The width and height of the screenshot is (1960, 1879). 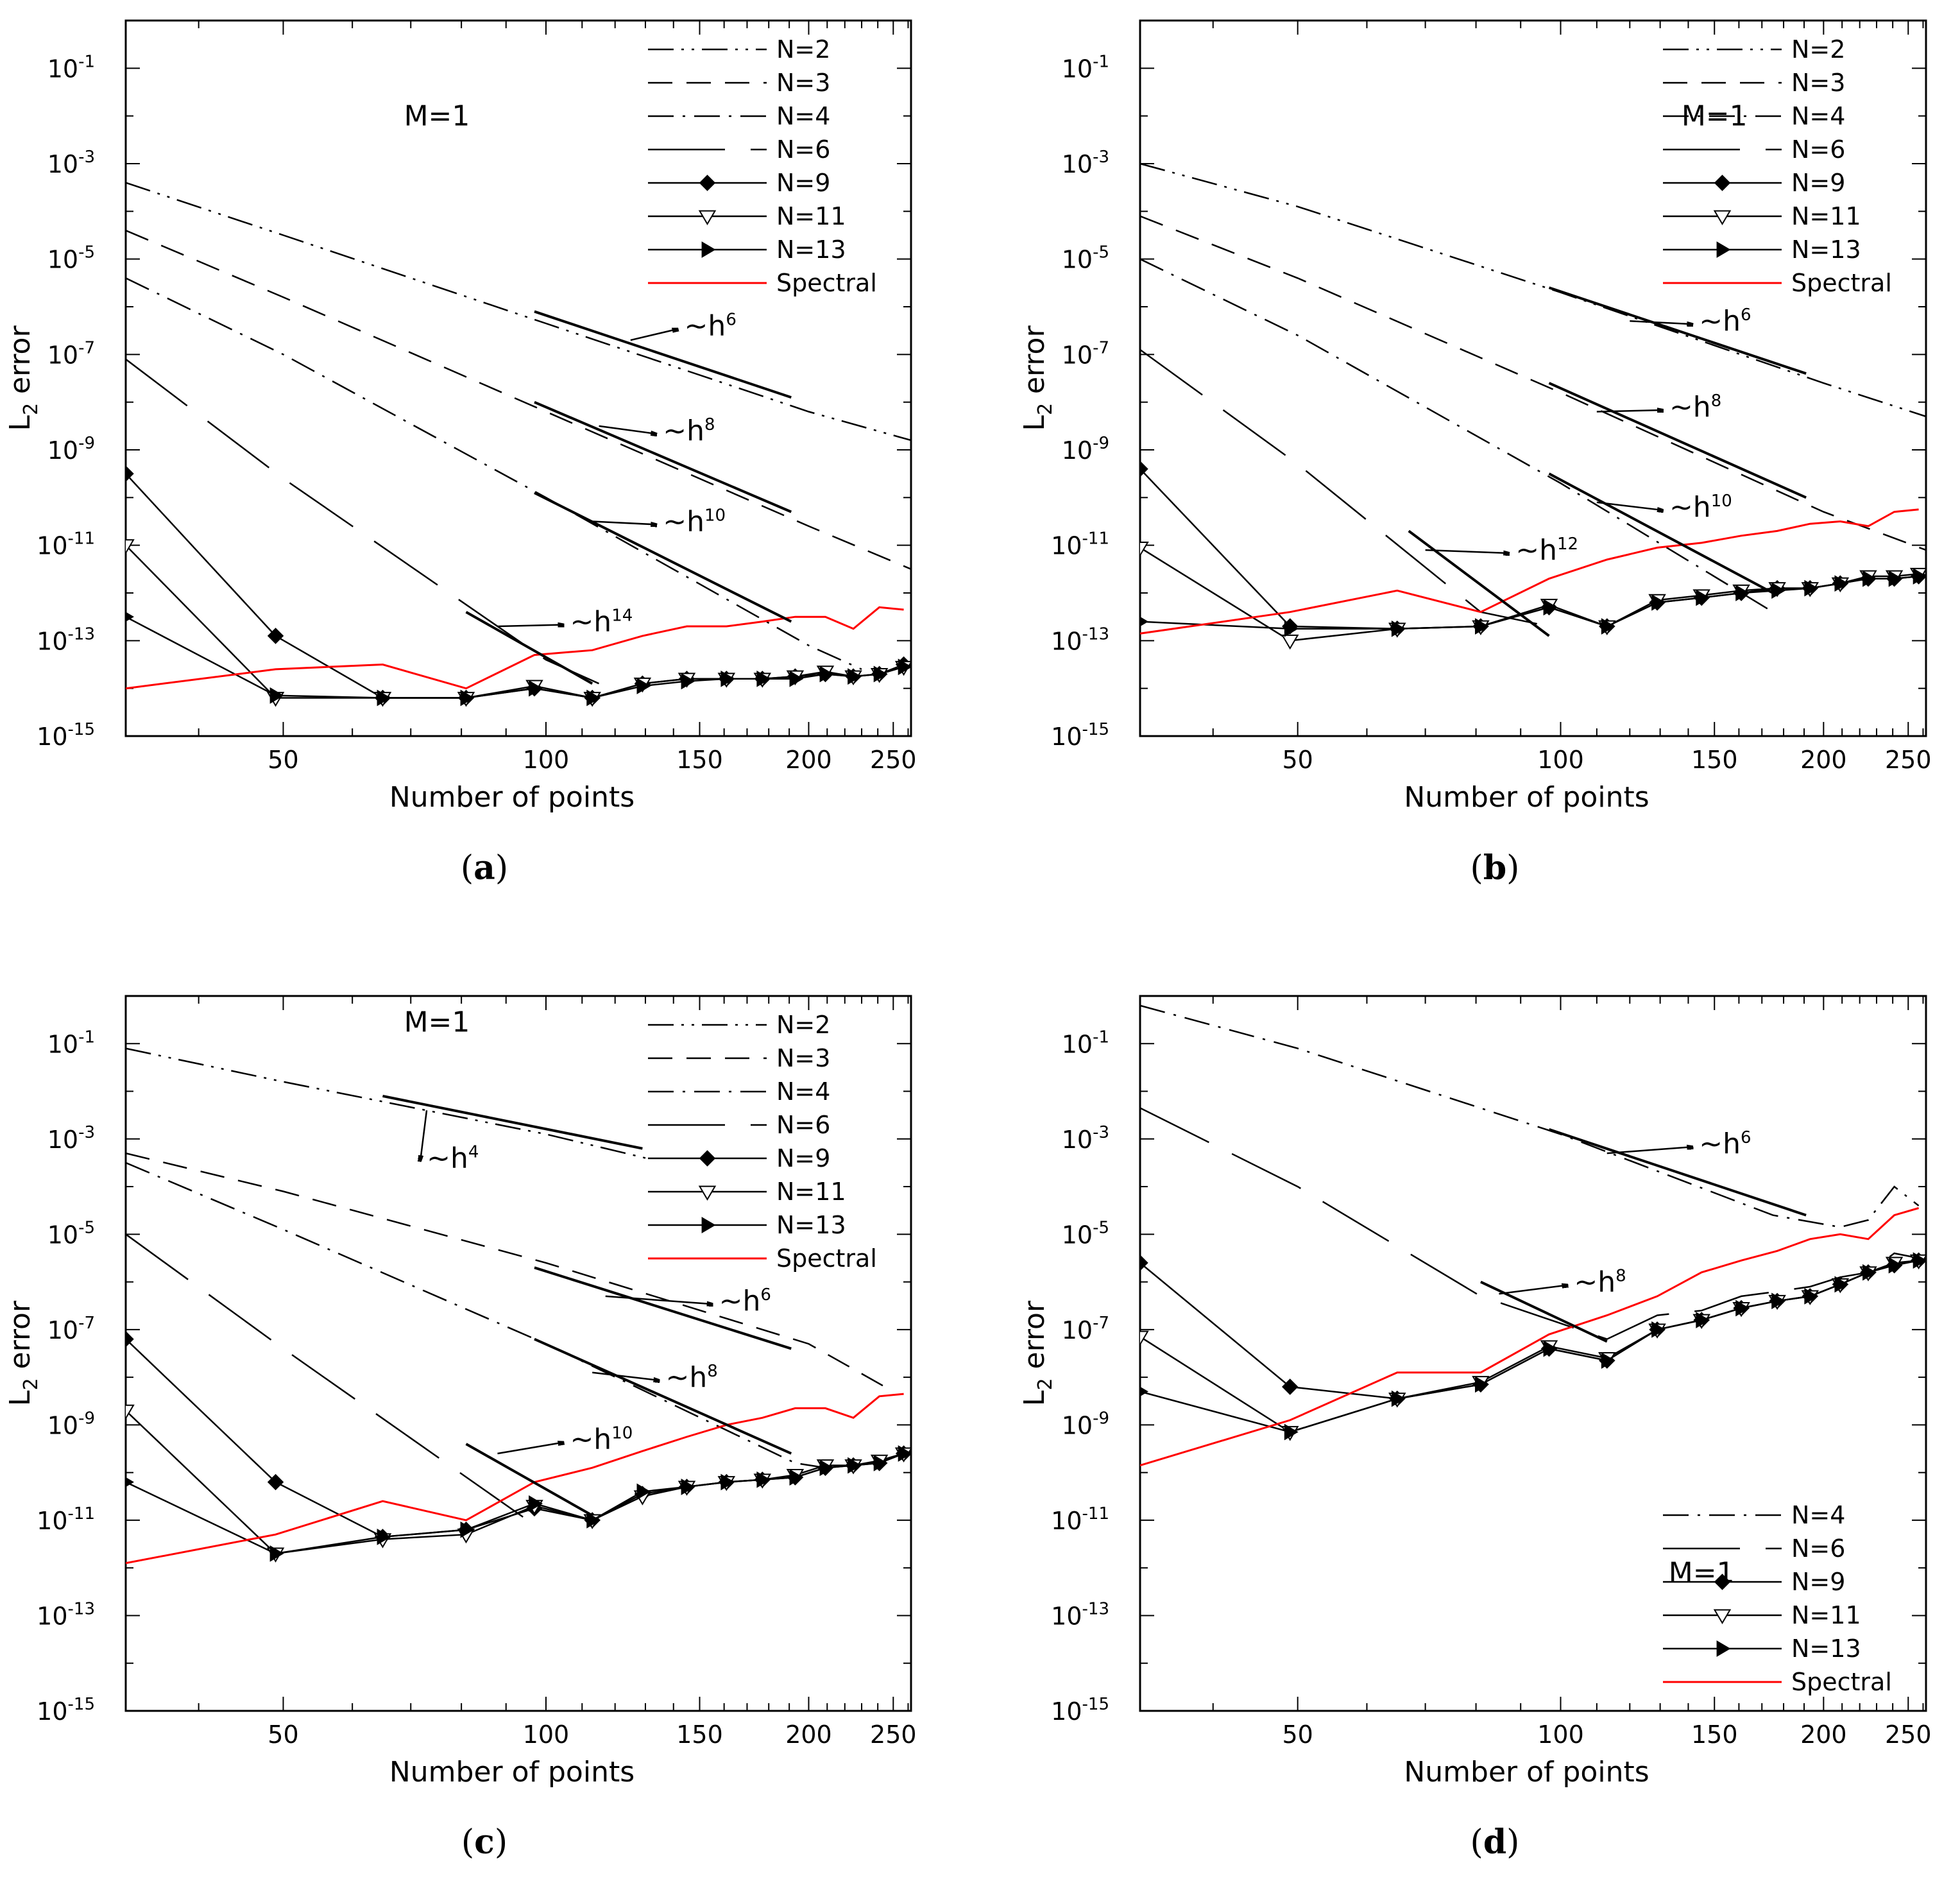 I want to click on legend-entry-label: N=13, so click(x=811, y=1225).